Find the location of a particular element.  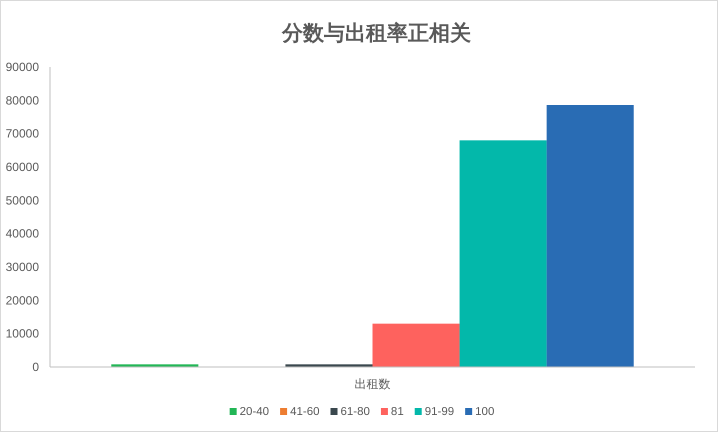

legend-label: 61-80 is located at coordinates (355, 412).